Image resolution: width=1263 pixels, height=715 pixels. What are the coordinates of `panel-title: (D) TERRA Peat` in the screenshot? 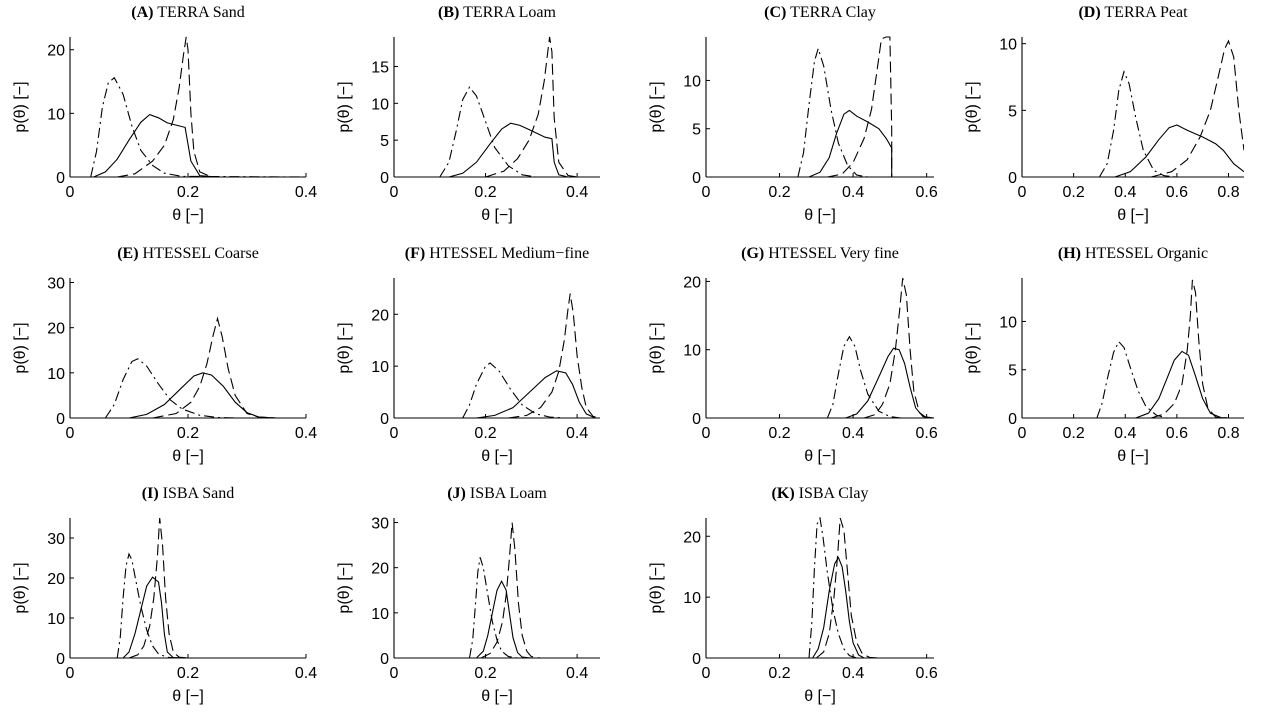 It's located at (1133, 12).